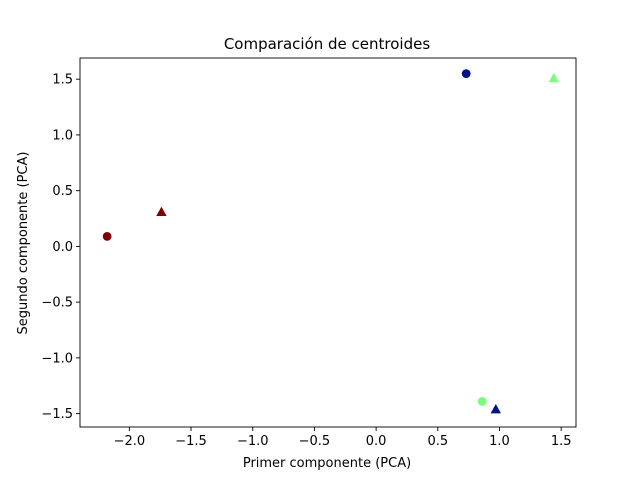 The height and width of the screenshot is (480, 640). I want to click on x-axis-label: Primer componente (PCA), so click(327, 463).